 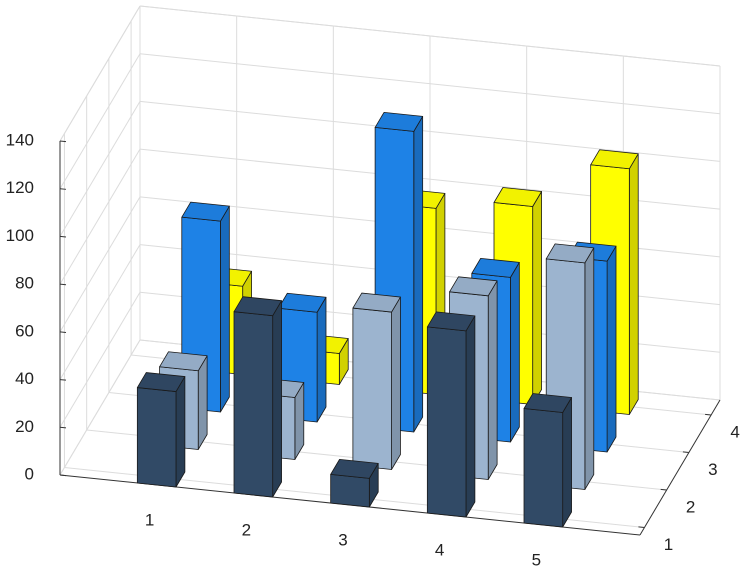 What do you see at coordinates (24, 426) in the screenshot?
I see `z-tick-label: 20` at bounding box center [24, 426].